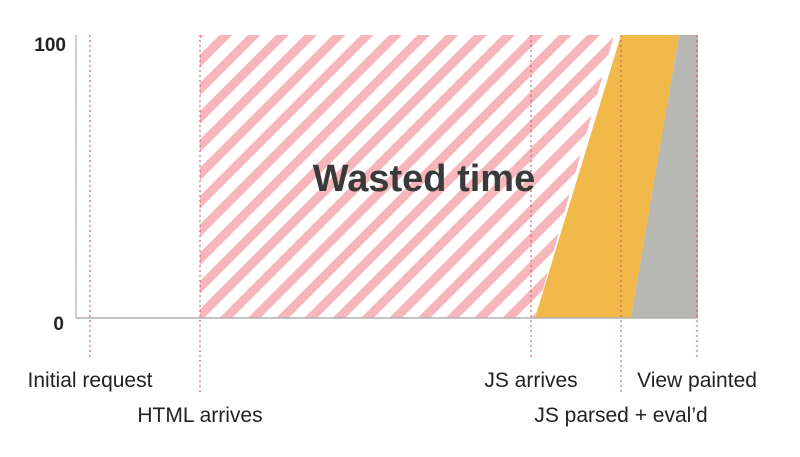 This screenshot has width=800, height=457. I want to click on event-label-html-arrives: HTML arrives, so click(199, 415).